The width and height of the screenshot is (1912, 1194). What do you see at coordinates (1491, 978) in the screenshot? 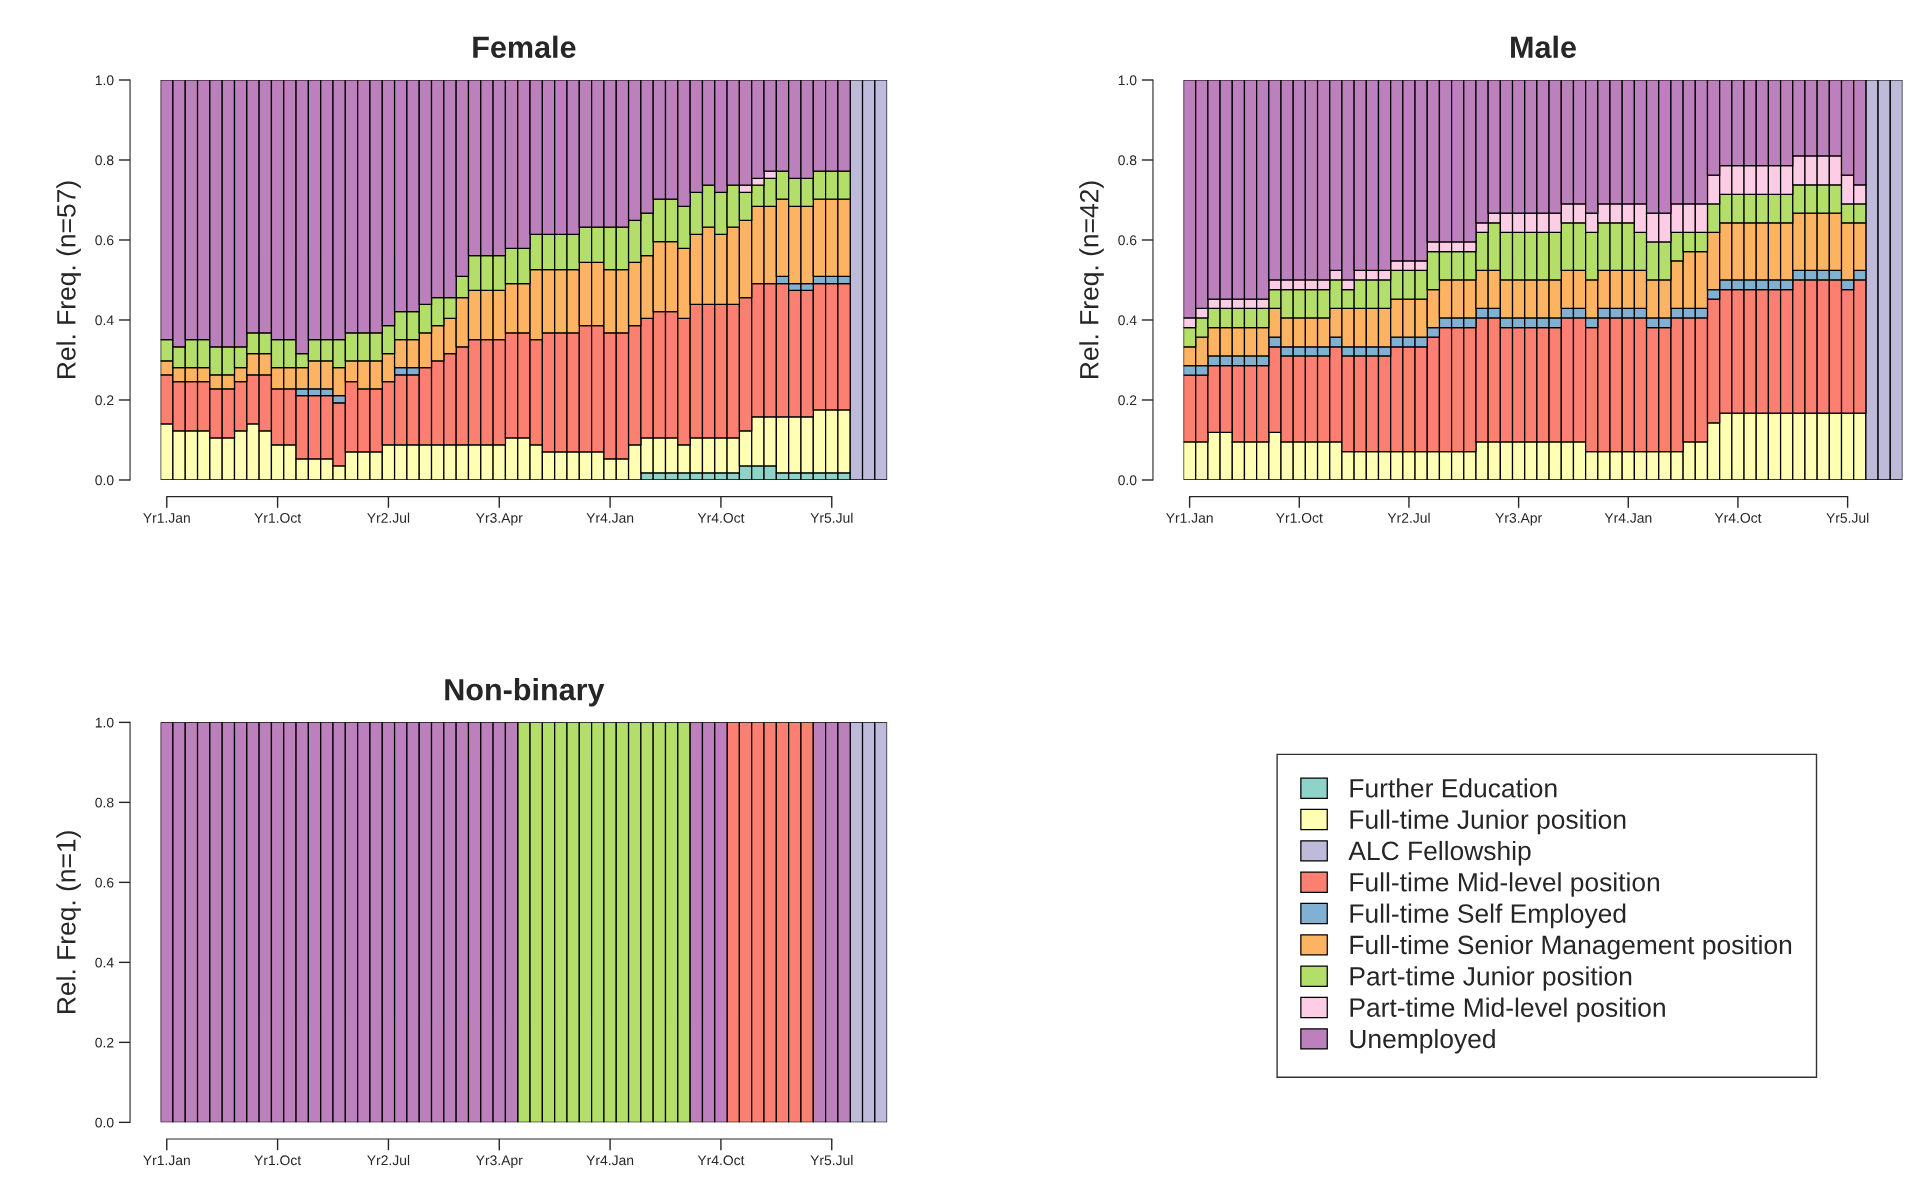
I see `legend-label: Part-time Junior position` at bounding box center [1491, 978].